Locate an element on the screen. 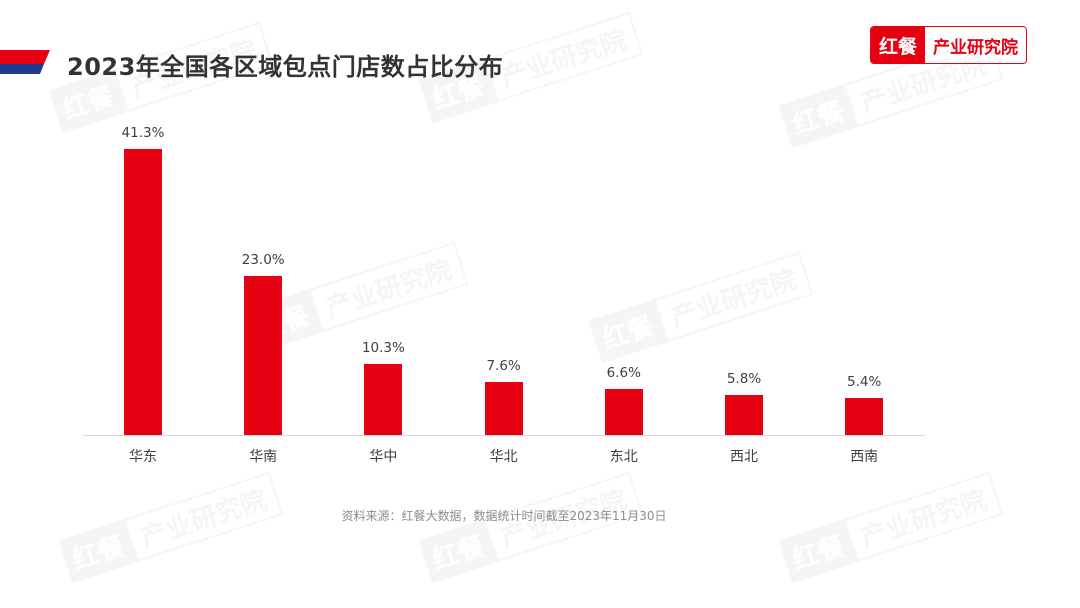 This screenshot has height=608, width=1080. data-label: 6.6% is located at coordinates (623, 373).